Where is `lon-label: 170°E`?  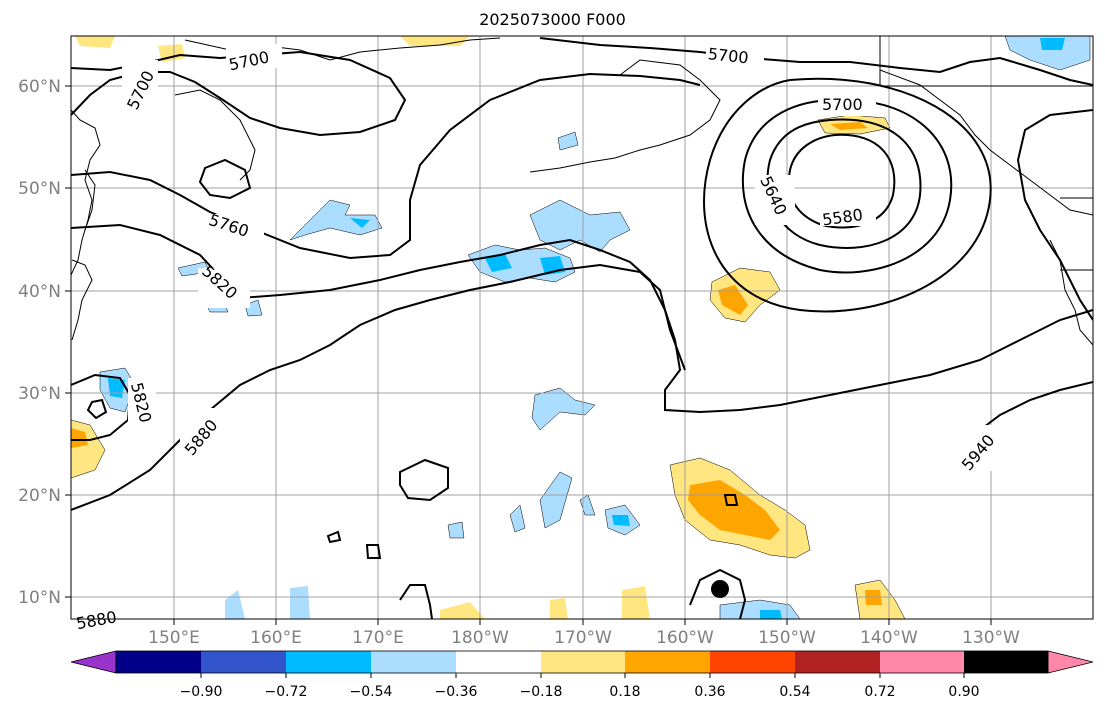 lon-label: 170°E is located at coordinates (378, 638).